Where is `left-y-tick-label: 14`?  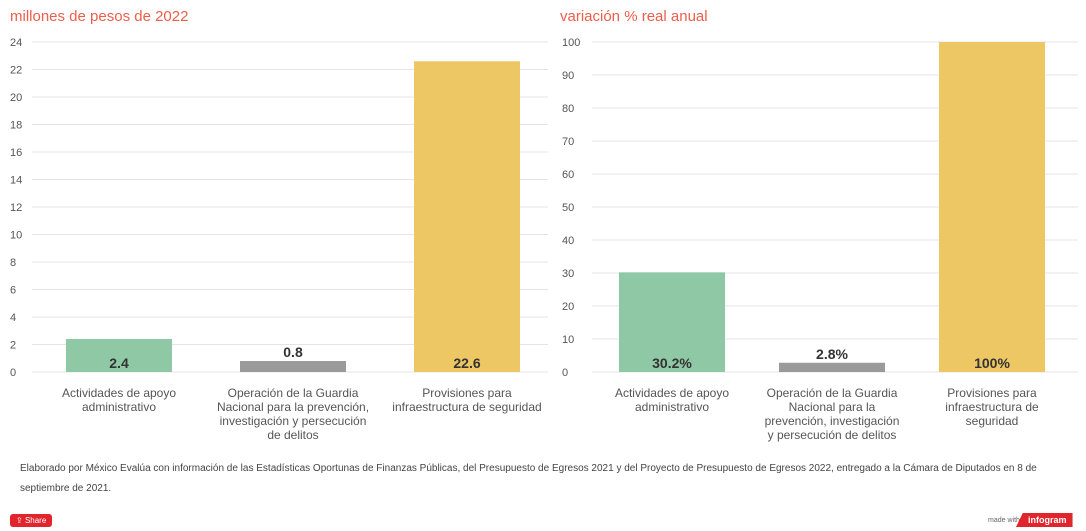 left-y-tick-label: 14 is located at coordinates (16, 181).